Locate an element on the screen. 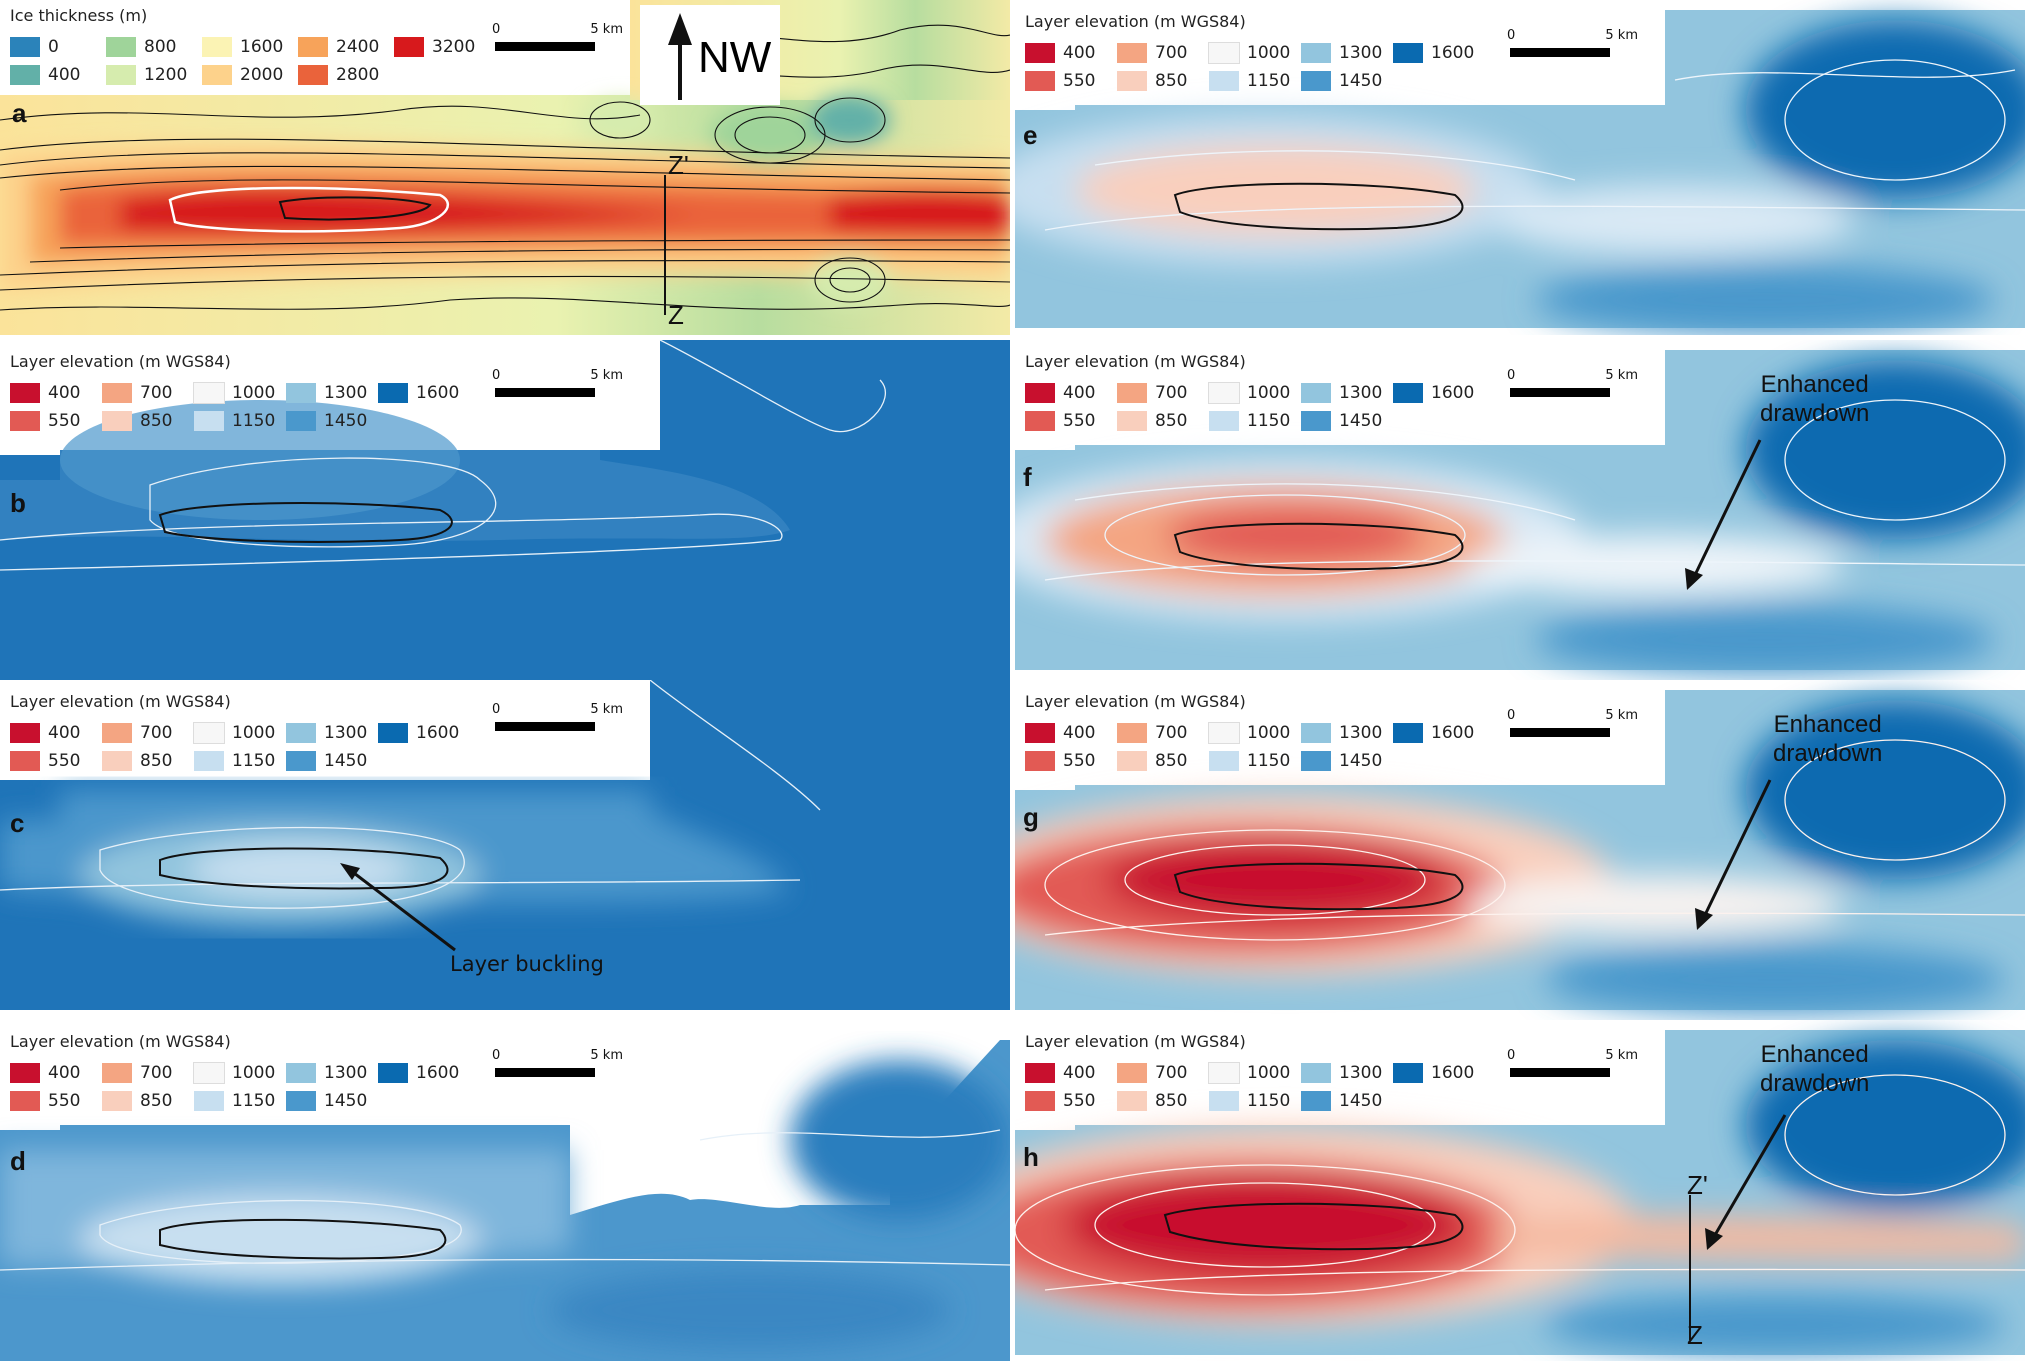 The width and height of the screenshot is (2025, 1361). legend-label: 0 is located at coordinates (53, 47).